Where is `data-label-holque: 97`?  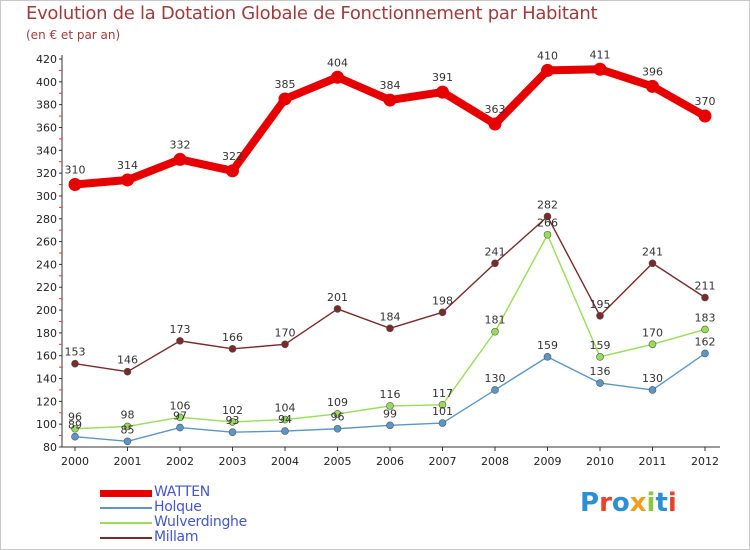
data-label-holque: 97 is located at coordinates (180, 416).